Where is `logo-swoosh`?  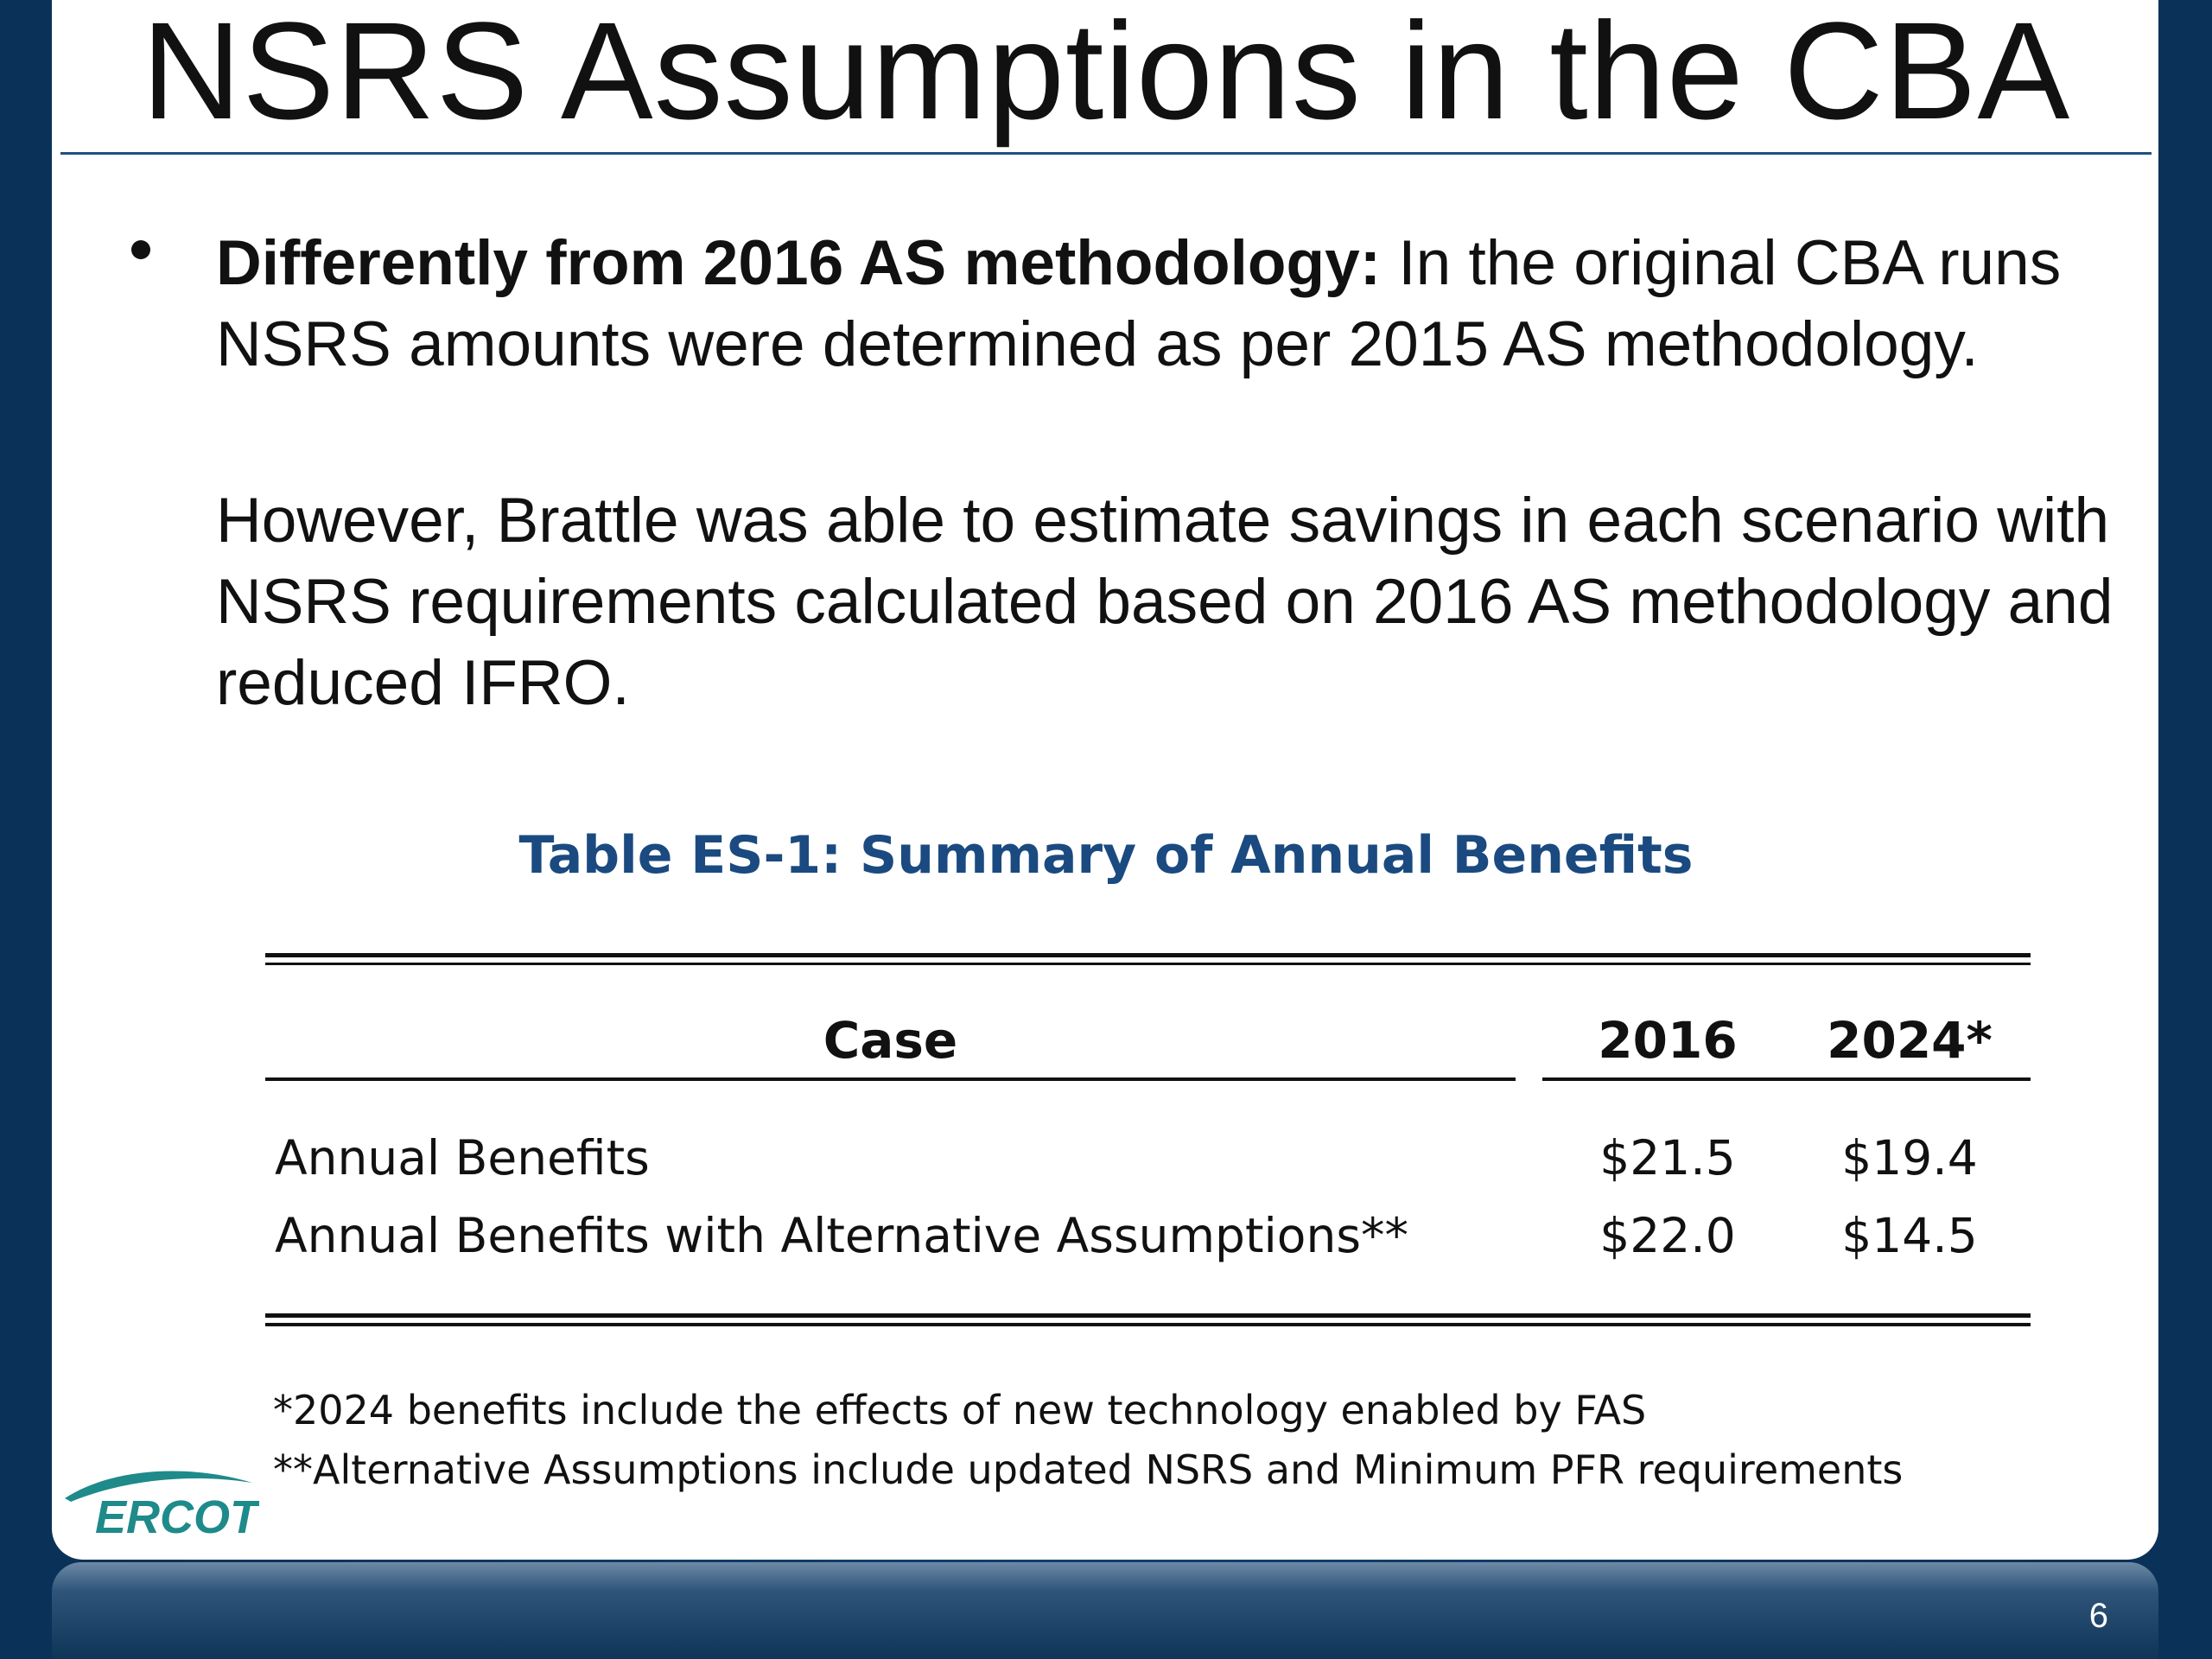 logo-swoosh is located at coordinates (158, 1486).